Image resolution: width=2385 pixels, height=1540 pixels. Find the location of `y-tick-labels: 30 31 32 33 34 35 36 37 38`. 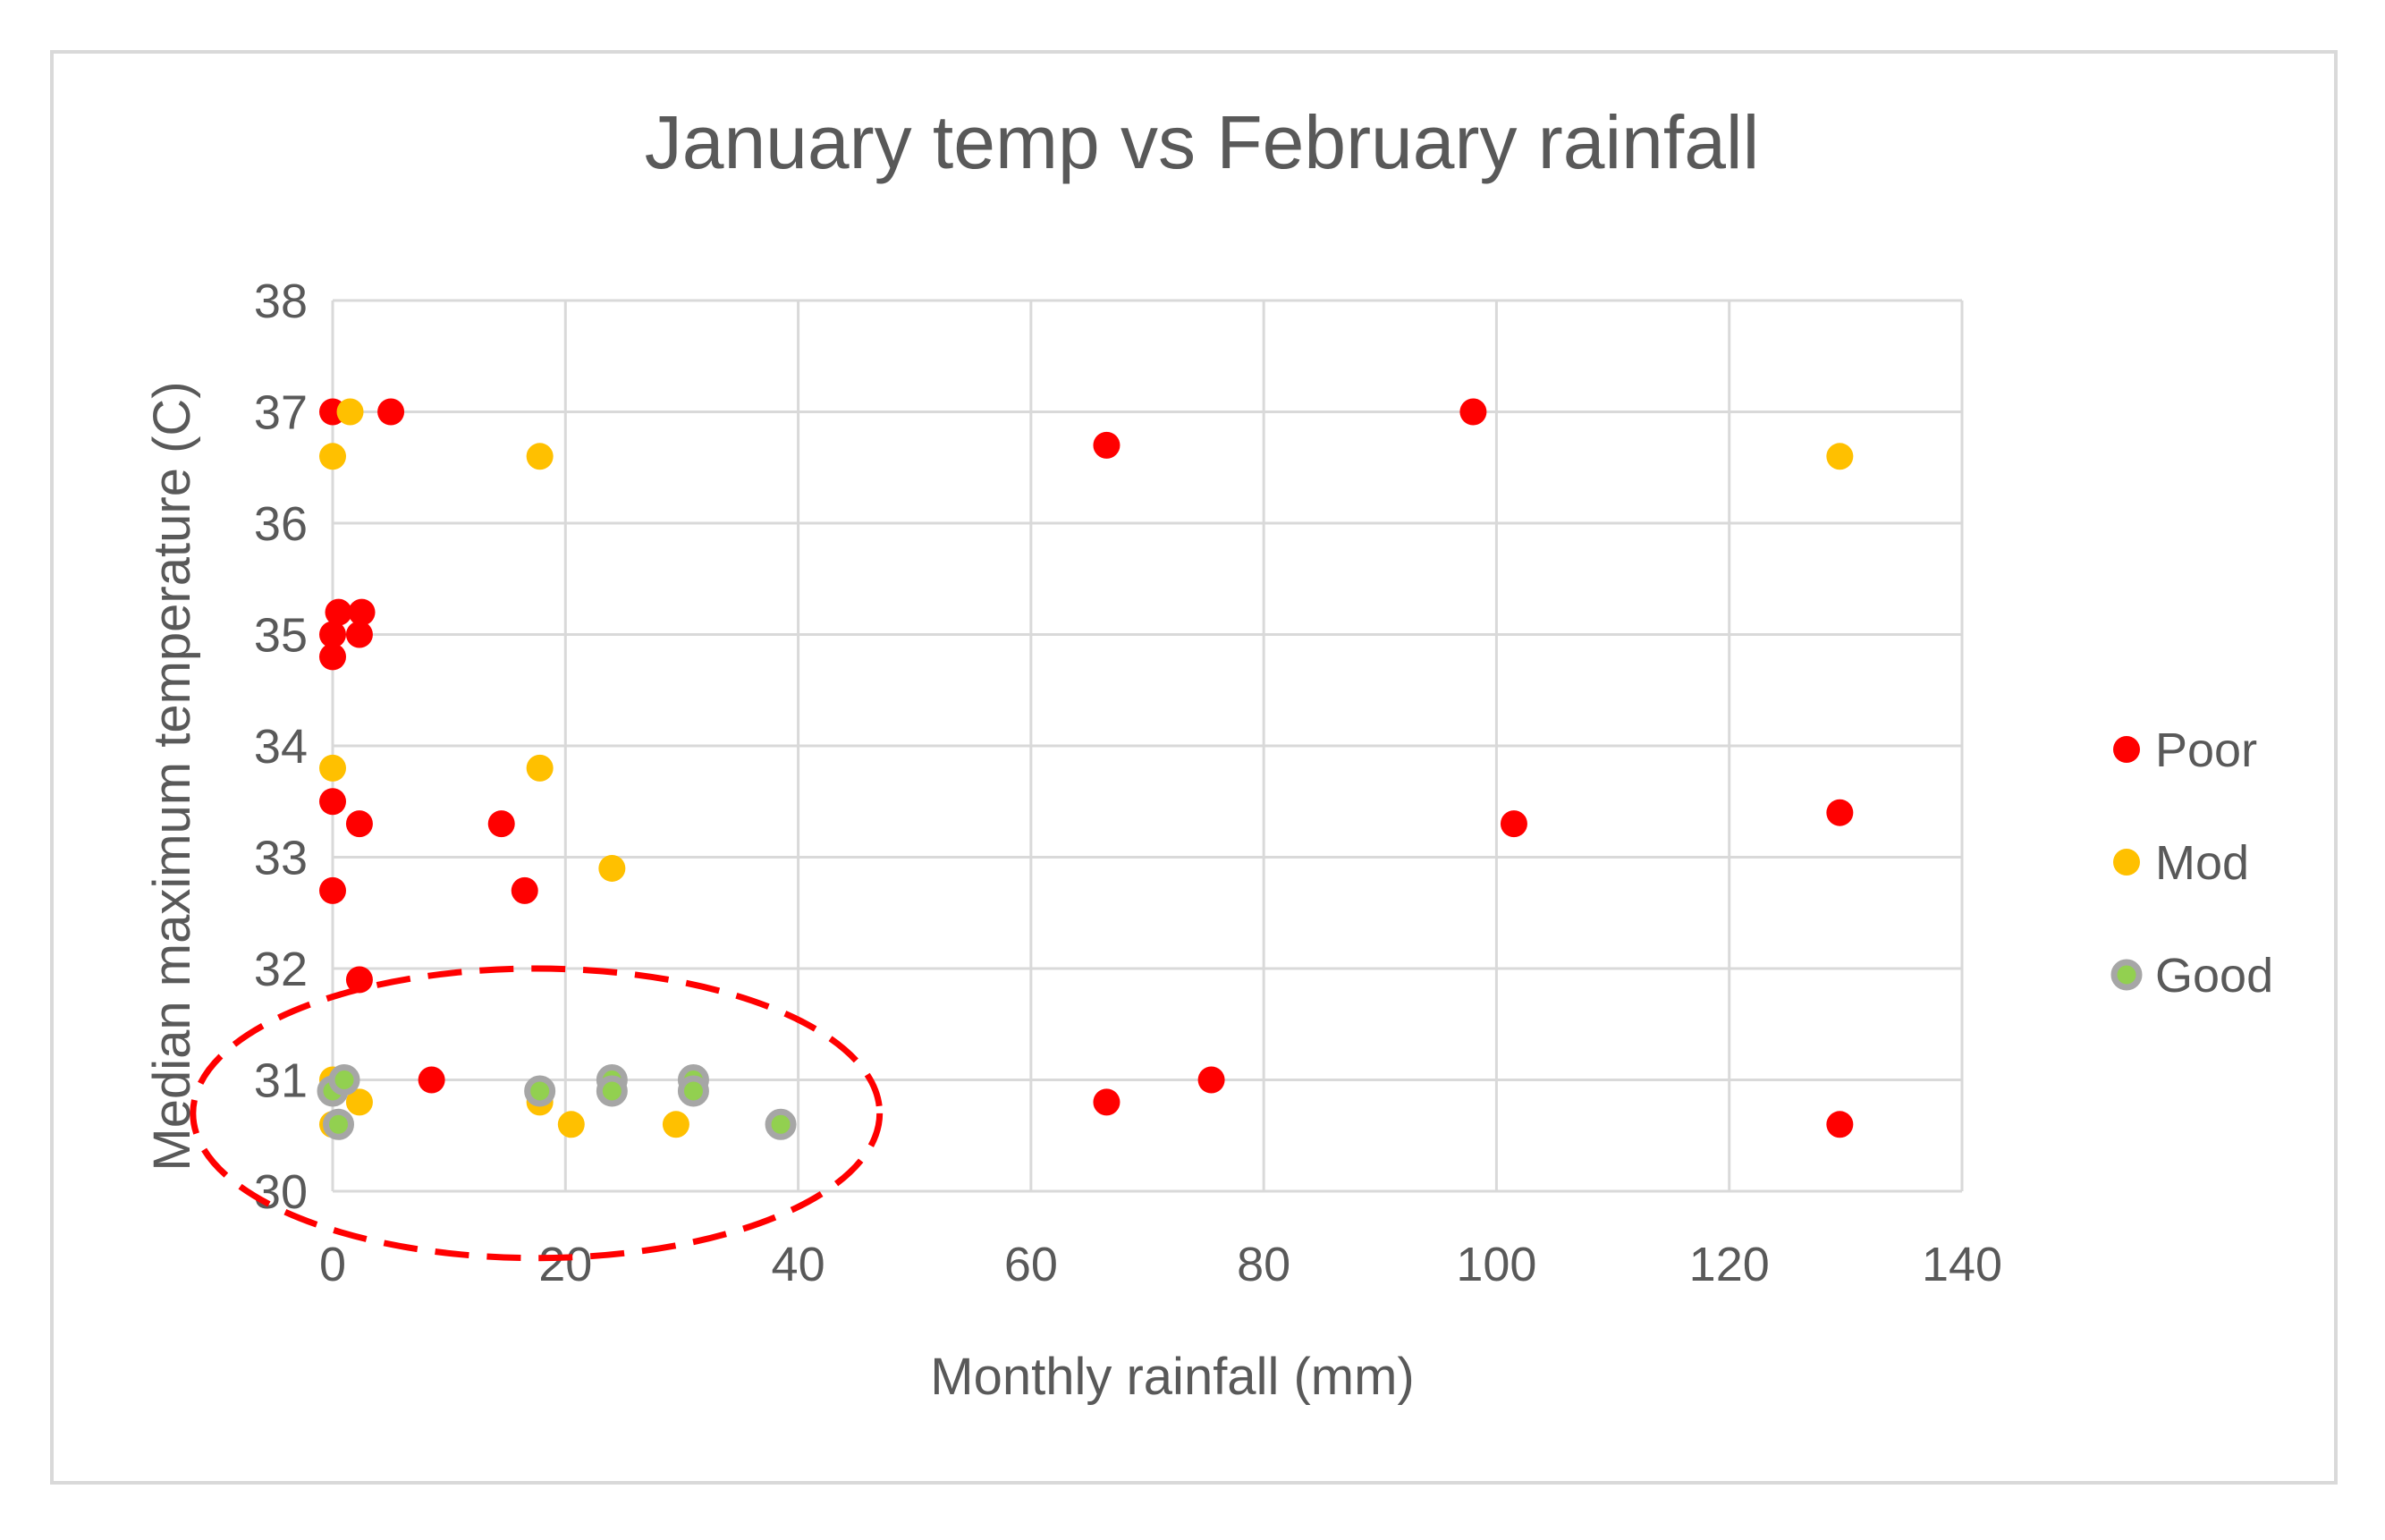

y-tick-labels: 30 31 32 33 34 35 36 37 38 is located at coordinates (281, 747).